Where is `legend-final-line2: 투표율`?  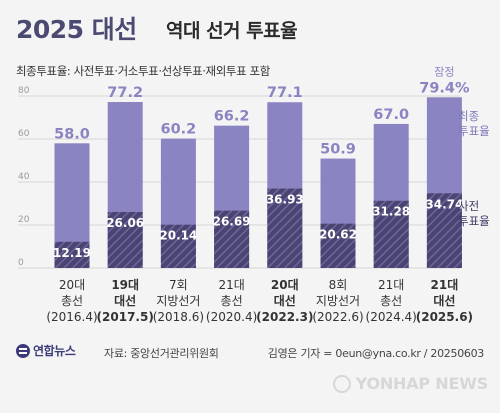
legend-final-line2: 투표율 is located at coordinates (474, 131).